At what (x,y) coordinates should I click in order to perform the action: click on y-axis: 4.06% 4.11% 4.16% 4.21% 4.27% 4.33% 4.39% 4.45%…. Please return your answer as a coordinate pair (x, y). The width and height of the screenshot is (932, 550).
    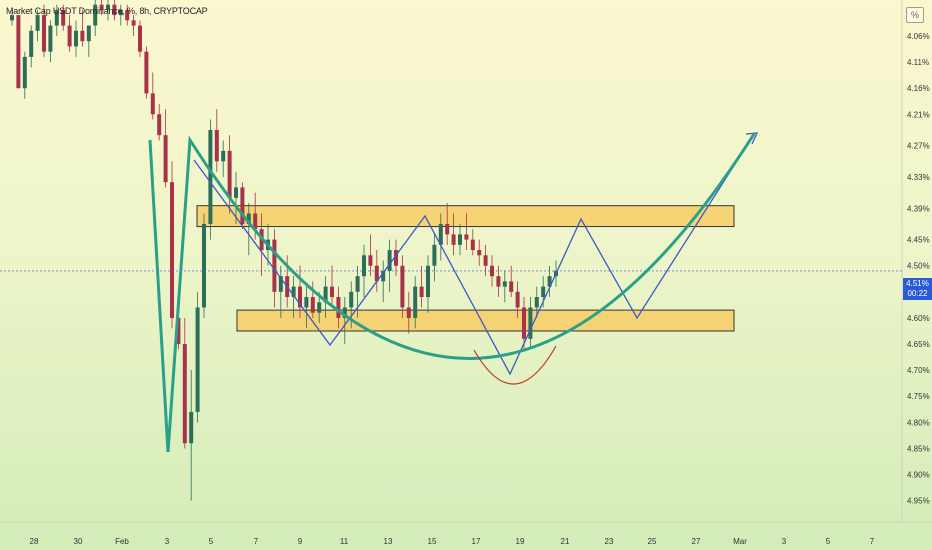
    Looking at the image, I should click on (918, 269).